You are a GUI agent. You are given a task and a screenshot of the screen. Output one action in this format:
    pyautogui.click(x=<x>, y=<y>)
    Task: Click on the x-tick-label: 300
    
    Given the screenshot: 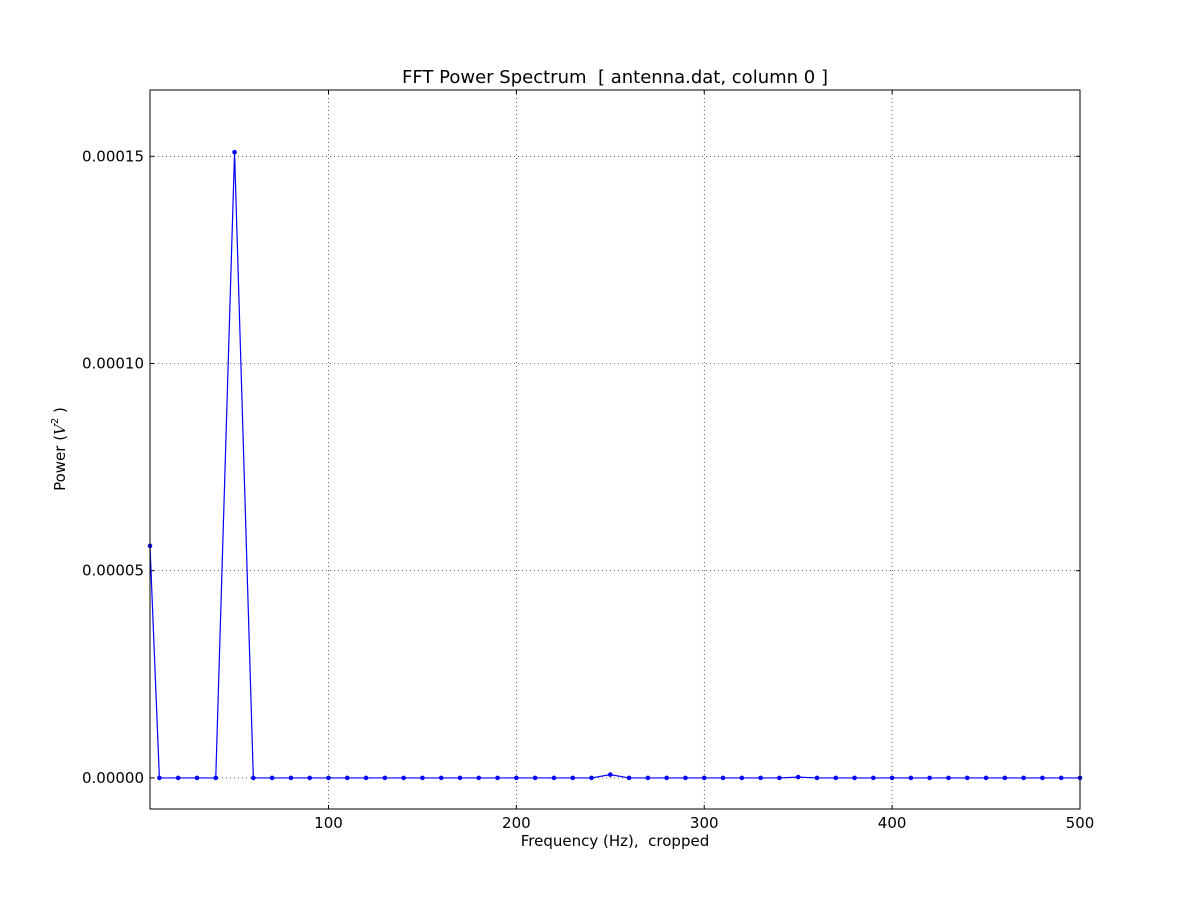 What is the action you would take?
    pyautogui.click(x=704, y=823)
    